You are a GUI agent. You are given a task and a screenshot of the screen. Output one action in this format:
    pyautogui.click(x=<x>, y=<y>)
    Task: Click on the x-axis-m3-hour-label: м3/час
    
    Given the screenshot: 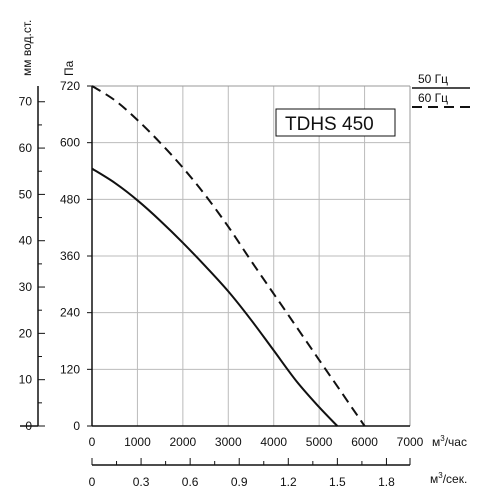 What is the action you would take?
    pyautogui.click(x=449, y=441)
    